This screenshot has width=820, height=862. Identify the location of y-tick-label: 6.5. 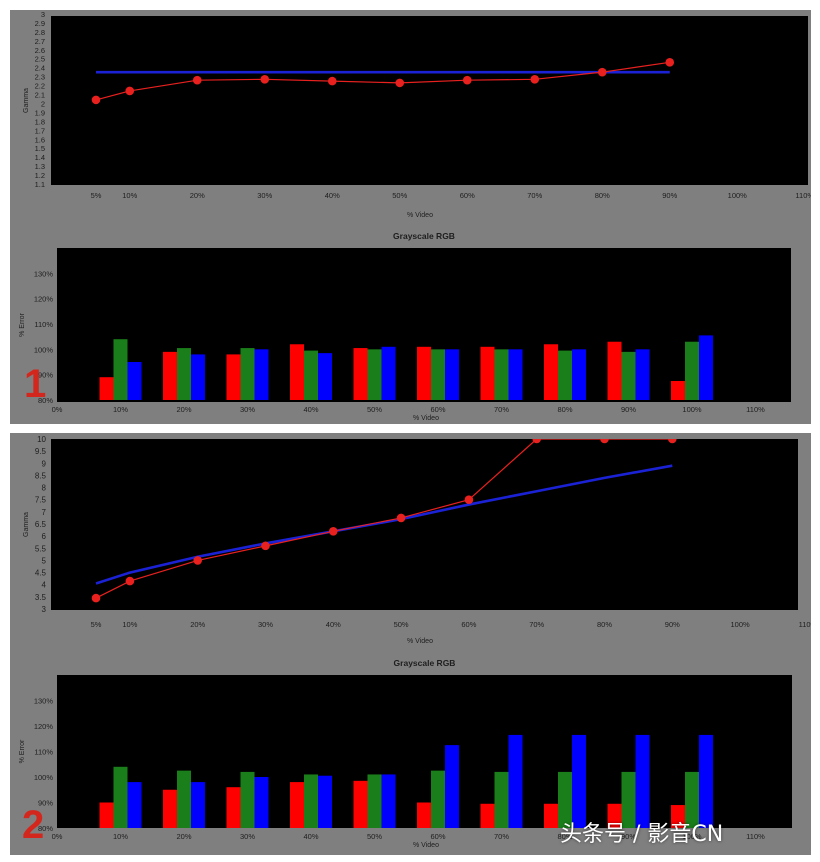
(41, 524).